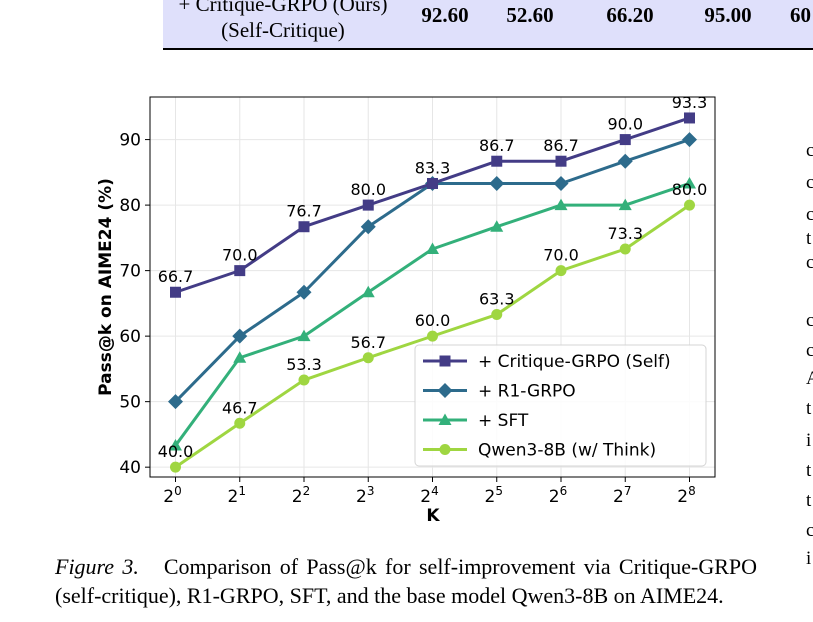  What do you see at coordinates (130, 337) in the screenshot?
I see `y-tick-label: 60` at bounding box center [130, 337].